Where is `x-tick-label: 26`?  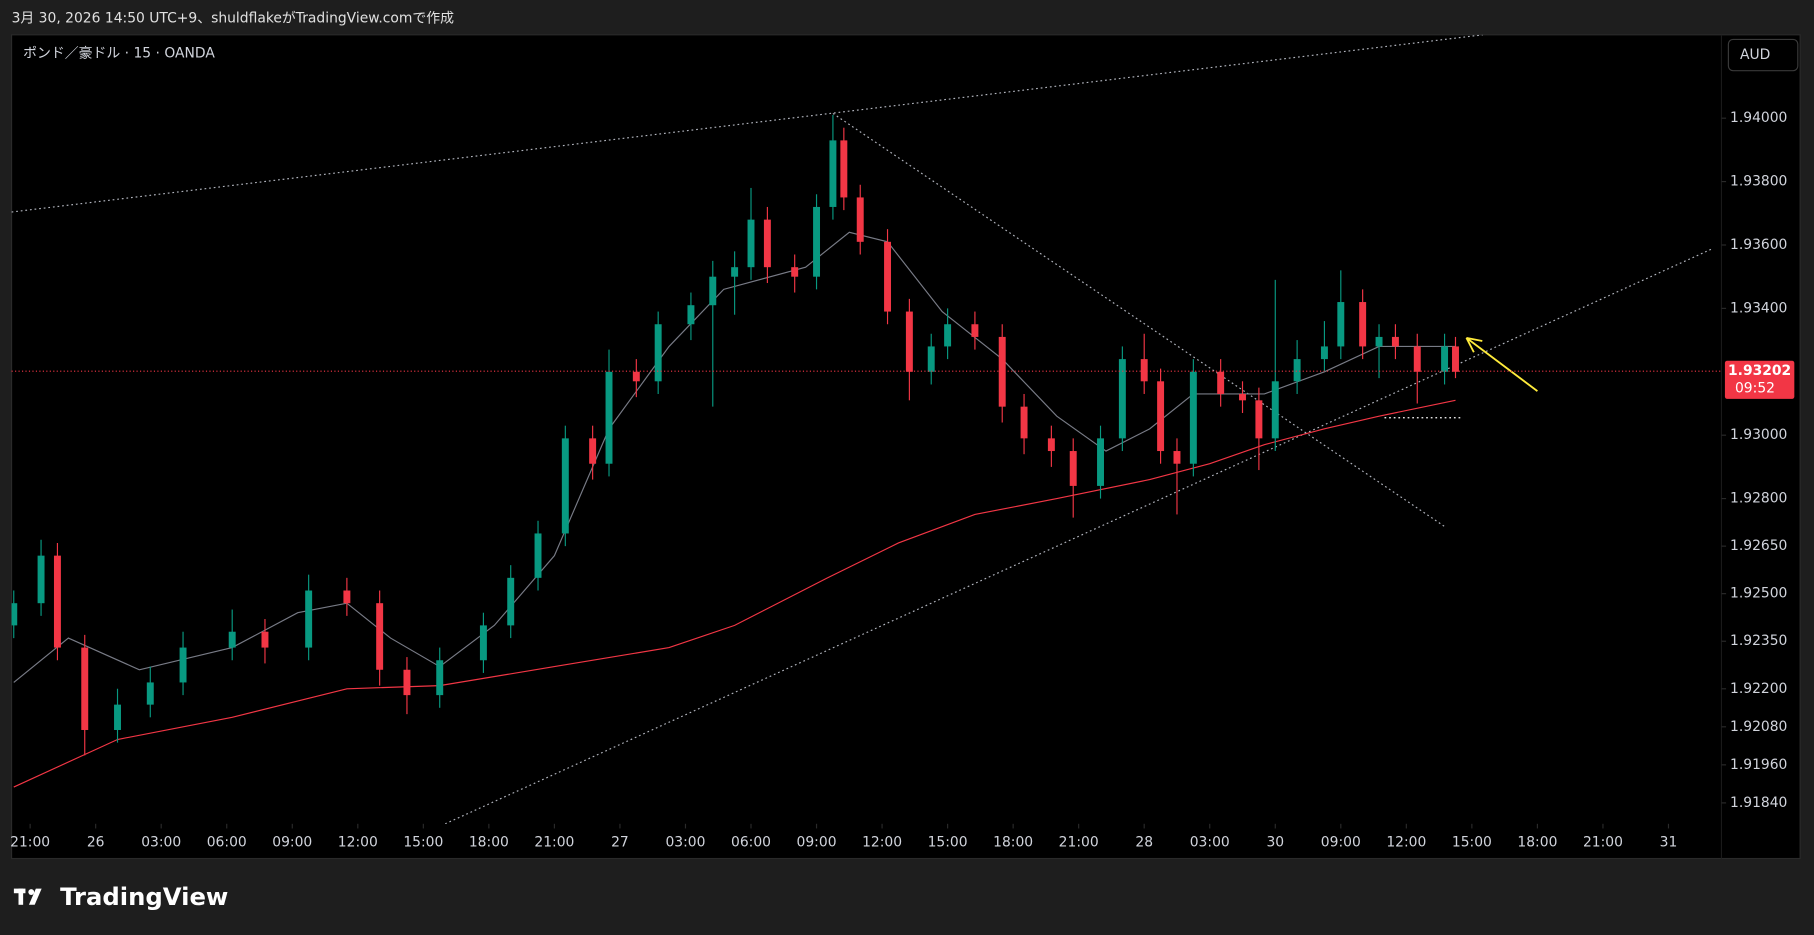 x-tick-label: 26 is located at coordinates (96, 842).